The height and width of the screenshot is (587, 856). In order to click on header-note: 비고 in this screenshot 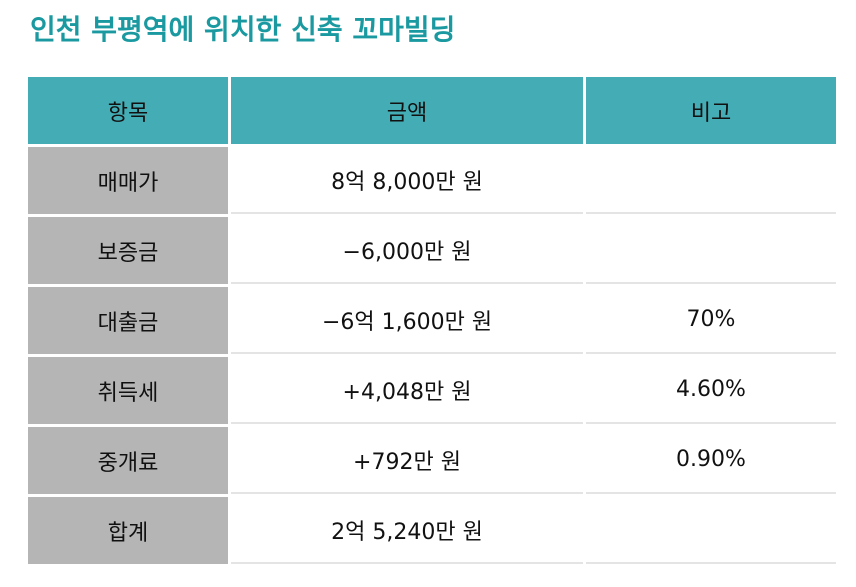, I will do `click(711, 110)`.